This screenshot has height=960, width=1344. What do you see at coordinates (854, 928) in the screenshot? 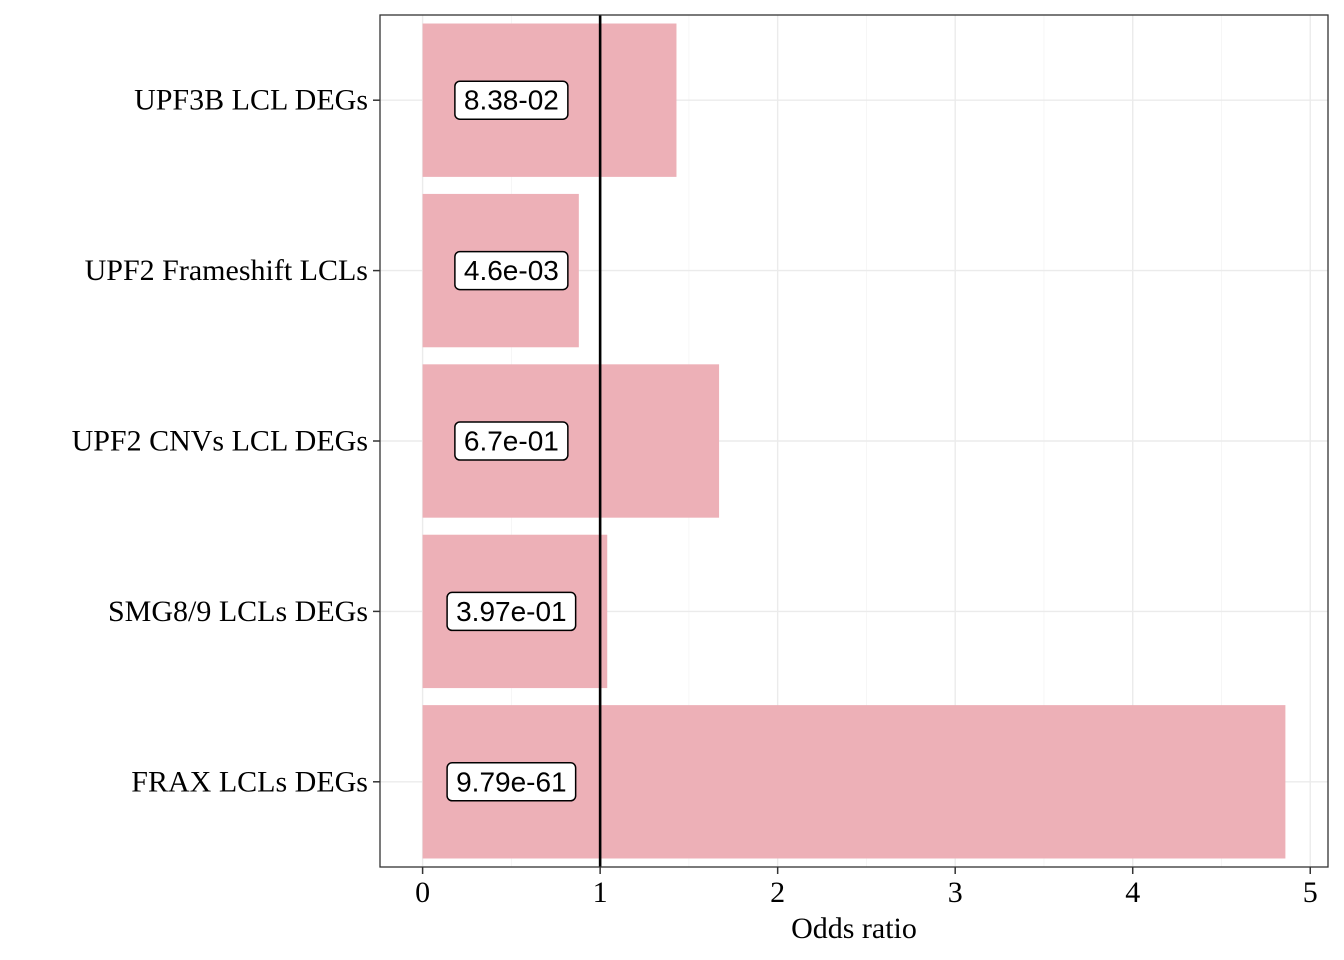
I see `x-axis-title: Odds ratio` at bounding box center [854, 928].